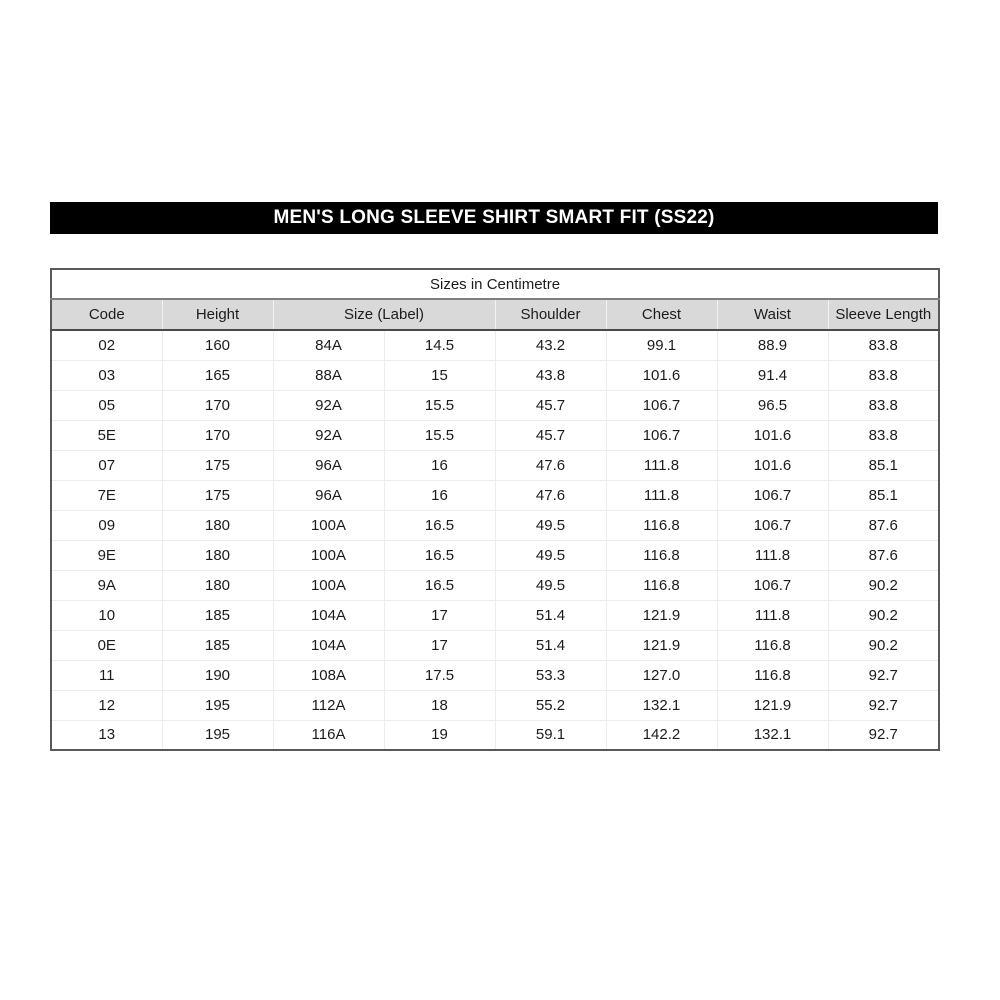 This screenshot has width=1000, height=1000. I want to click on table-cell: 17.5, so click(439, 675).